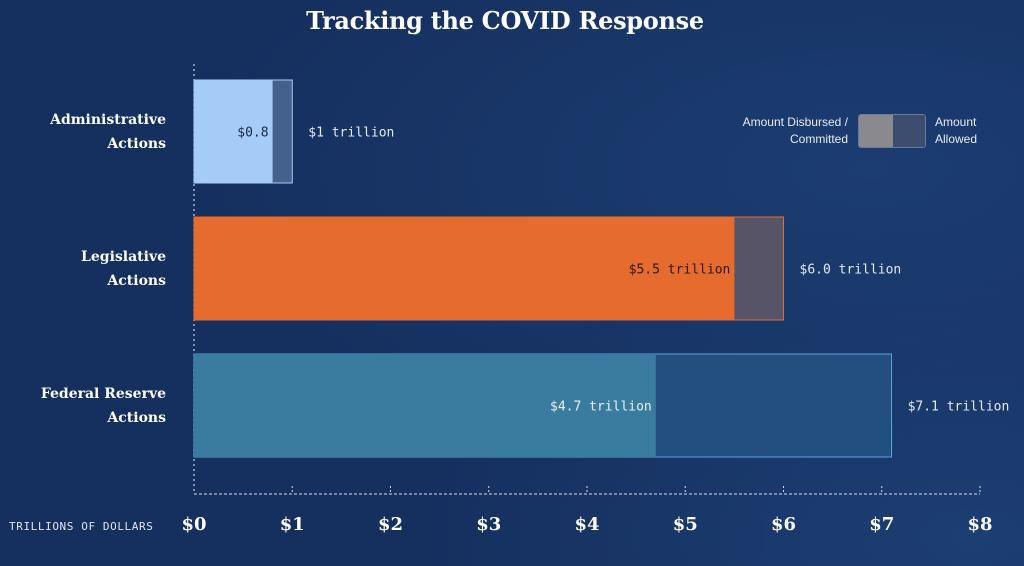 The image size is (1024, 566). I want to click on x-tick-label: $5, so click(685, 524).